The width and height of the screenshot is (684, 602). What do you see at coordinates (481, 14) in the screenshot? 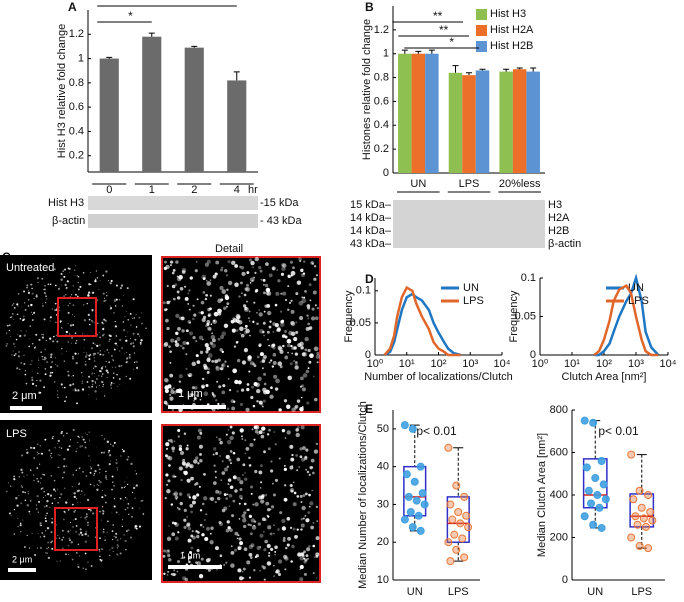
I see `legend-swatch` at bounding box center [481, 14].